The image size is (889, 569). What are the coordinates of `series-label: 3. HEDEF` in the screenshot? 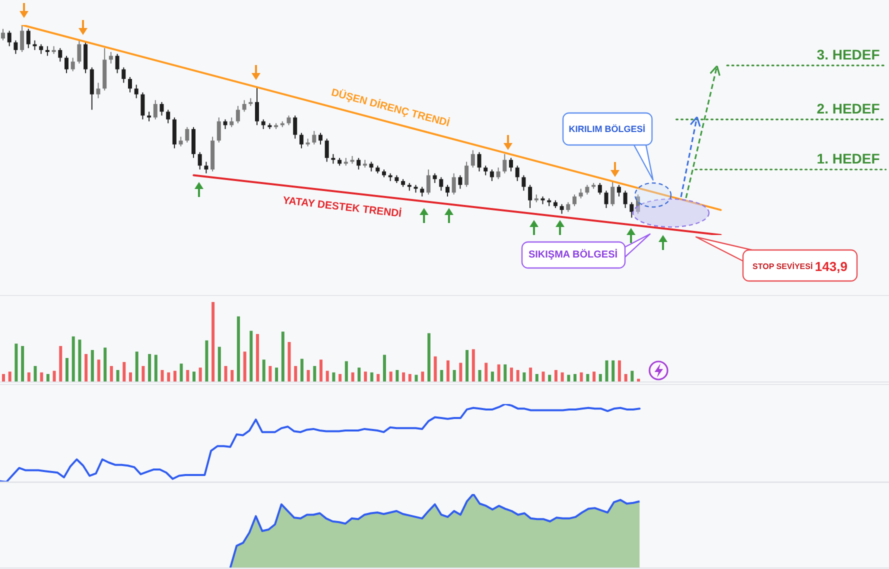 It's located at (848, 54).